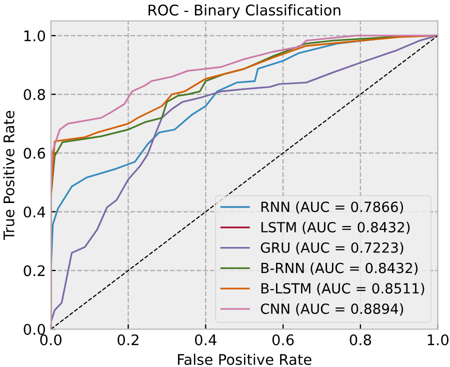 Image resolution: width=450 pixels, height=367 pixels. What do you see at coordinates (8, 175) in the screenshot?
I see `y-axis-title: True Positive Rate` at bounding box center [8, 175].